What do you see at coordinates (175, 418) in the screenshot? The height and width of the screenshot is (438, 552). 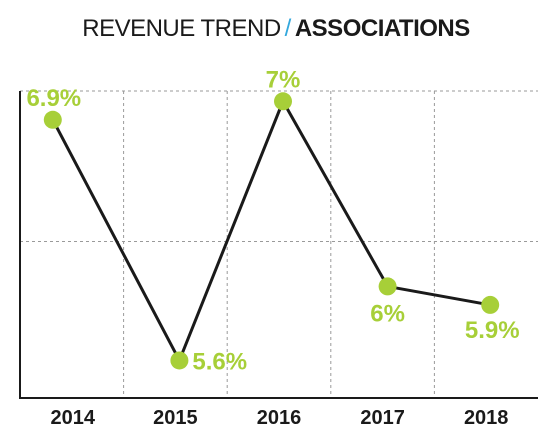 I see `x-tick-label: 2015` at bounding box center [175, 418].